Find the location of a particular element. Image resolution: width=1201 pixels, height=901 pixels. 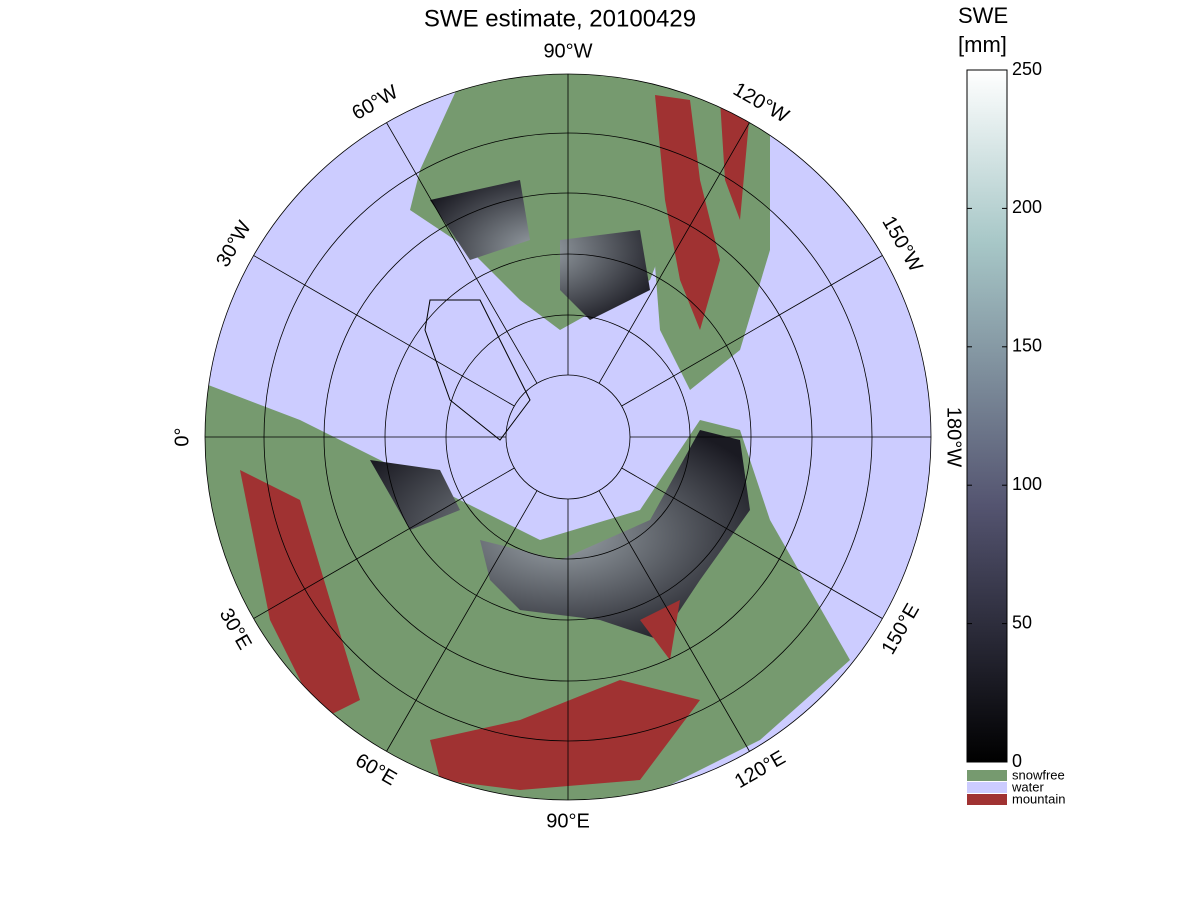

meridian-label: 90°E is located at coordinates (568, 821).